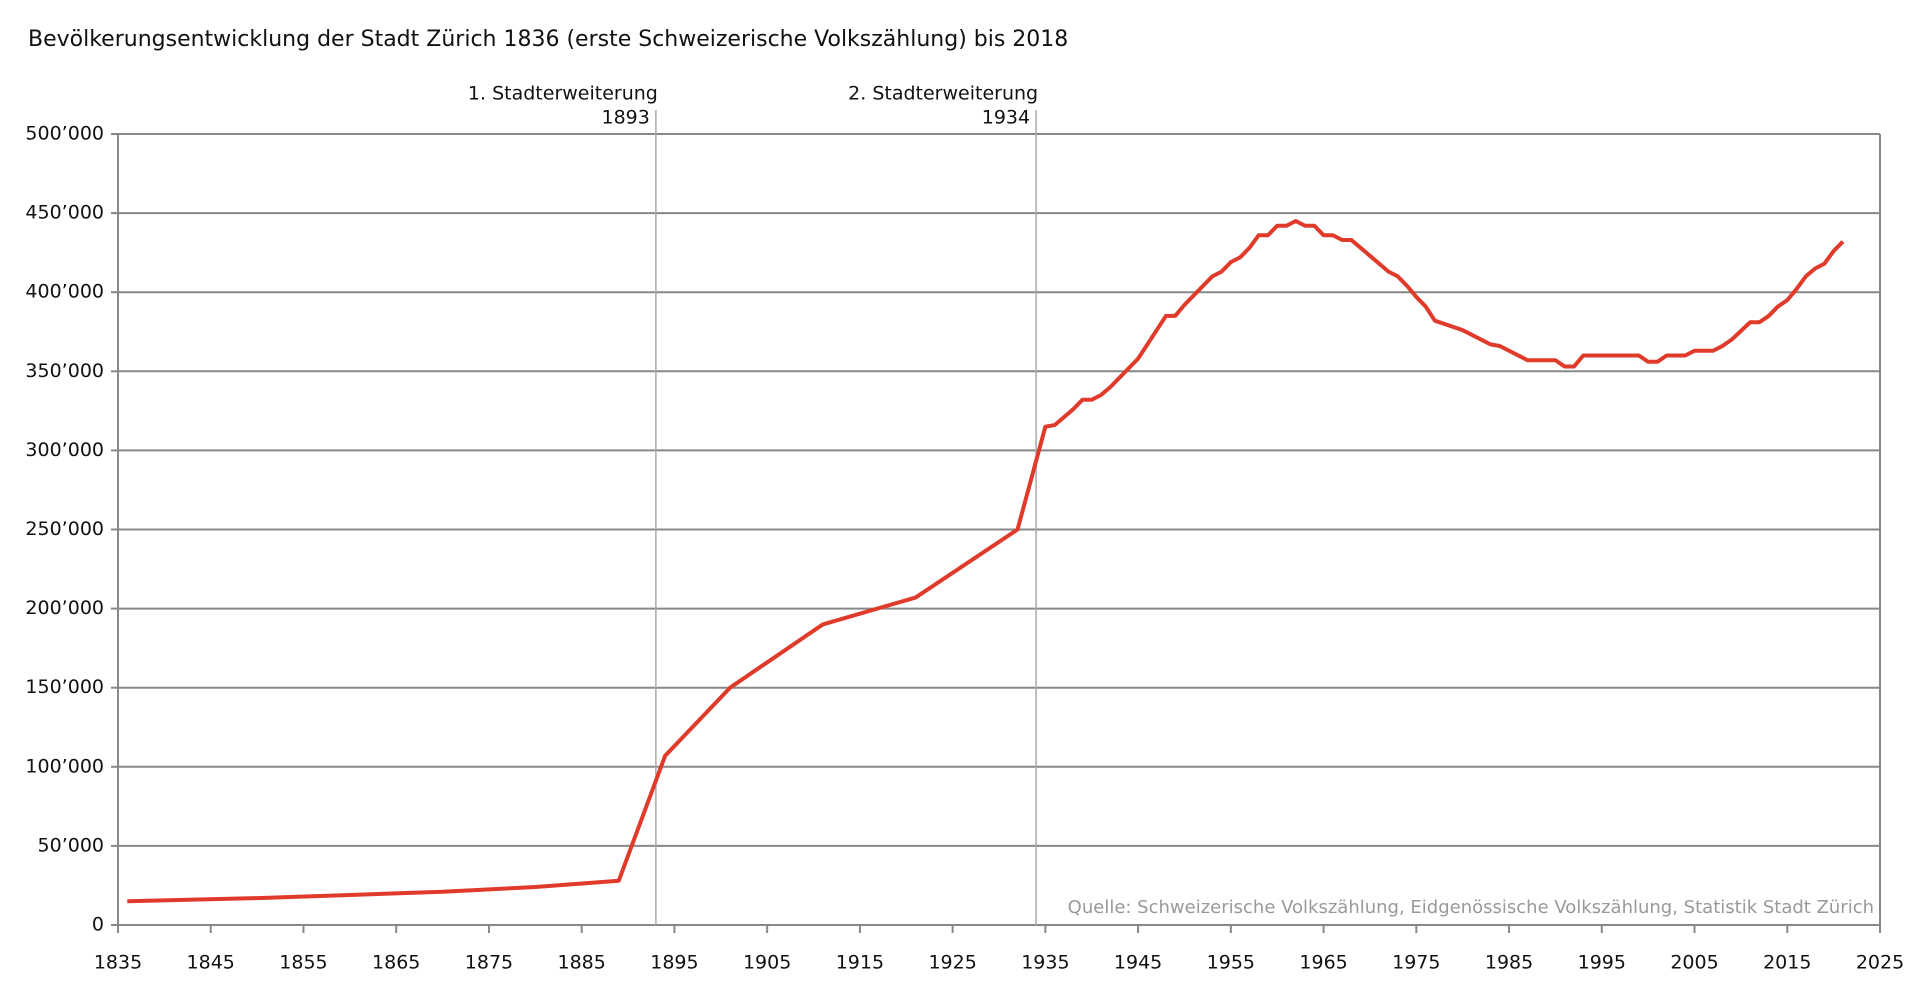  What do you see at coordinates (582, 963) in the screenshot?
I see `x-tick-label: 1885` at bounding box center [582, 963].